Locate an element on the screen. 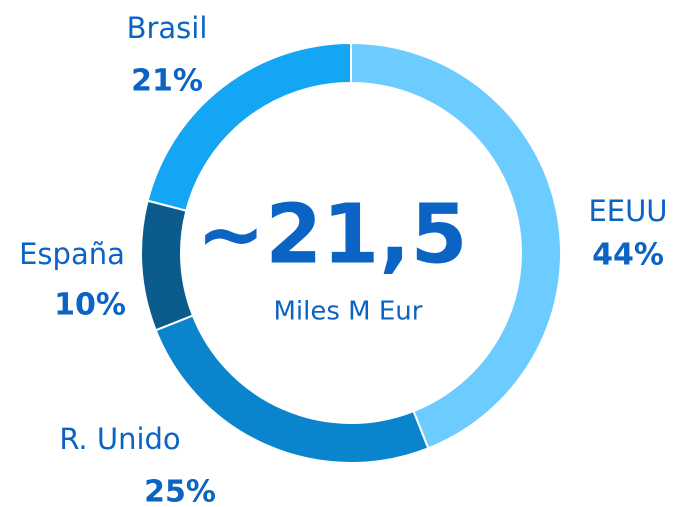 The width and height of the screenshot is (692, 507). category-label: EEUU is located at coordinates (627, 211).